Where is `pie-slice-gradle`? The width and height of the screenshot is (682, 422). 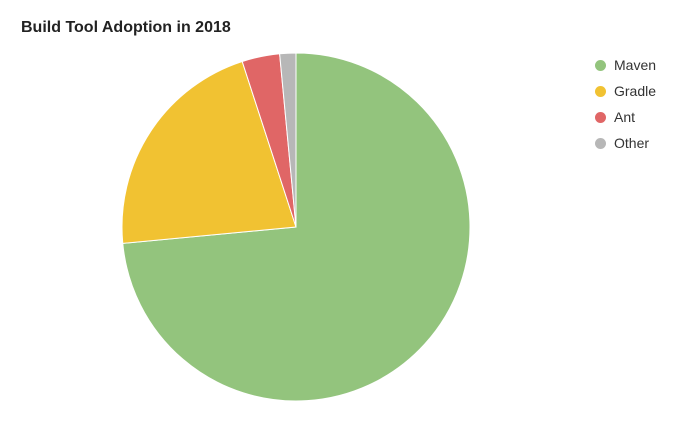 pie-slice-gradle is located at coordinates (209, 152).